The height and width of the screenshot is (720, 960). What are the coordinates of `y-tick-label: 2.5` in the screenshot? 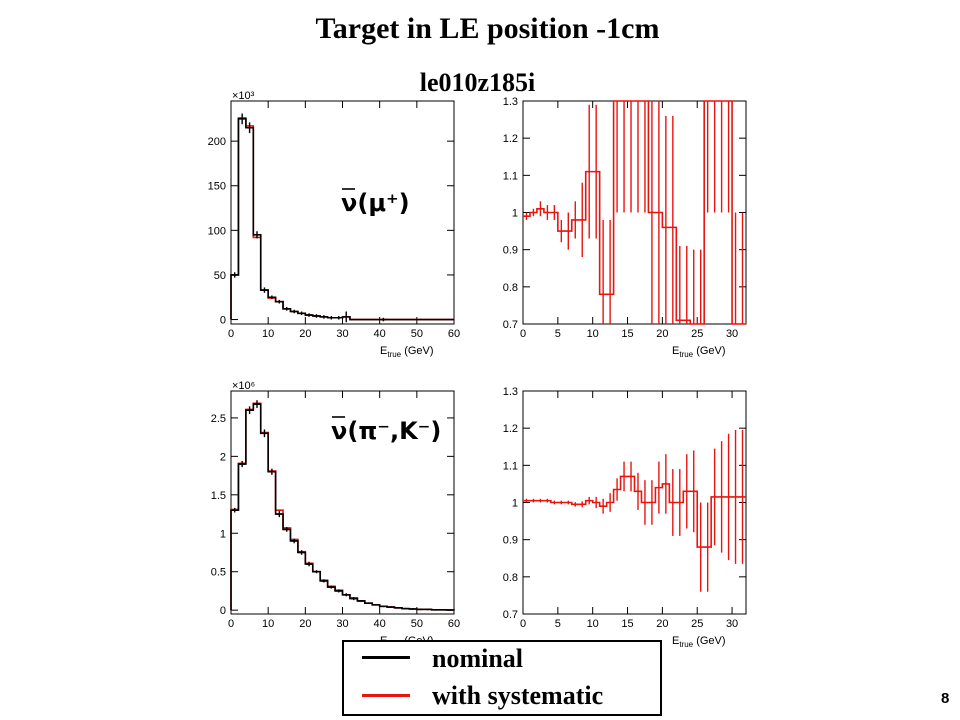 It's located at (218, 419).